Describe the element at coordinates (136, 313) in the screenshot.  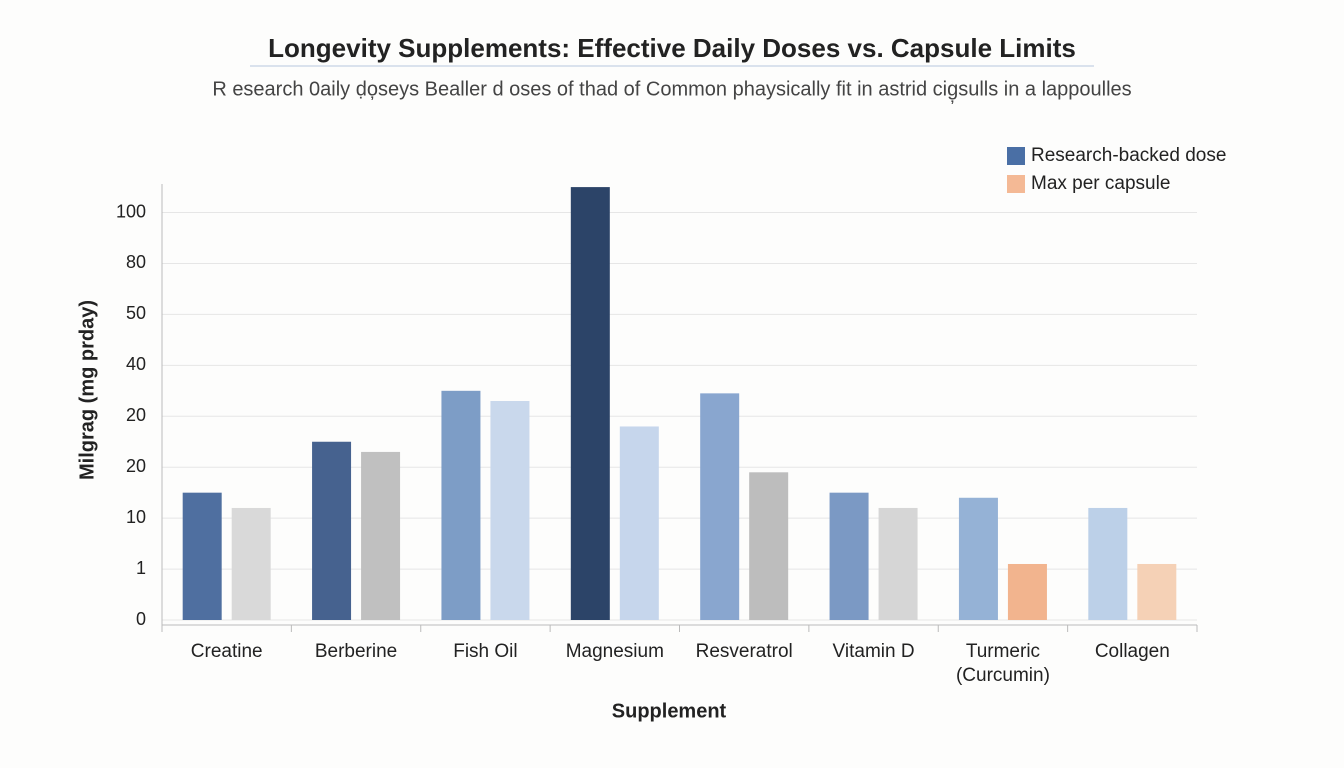
I see `y-tick-label: 50` at that location.